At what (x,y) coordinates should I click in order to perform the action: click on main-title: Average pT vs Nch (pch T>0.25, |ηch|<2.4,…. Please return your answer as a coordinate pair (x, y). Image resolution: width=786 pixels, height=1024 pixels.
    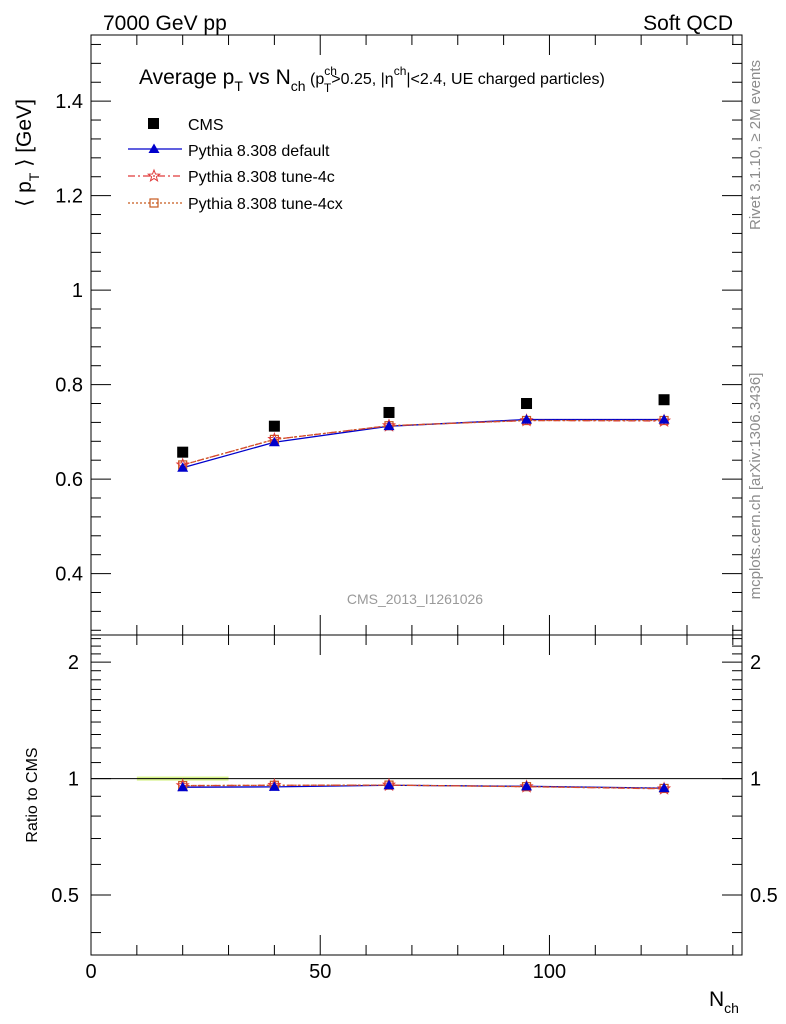
    Looking at the image, I should click on (372, 79).